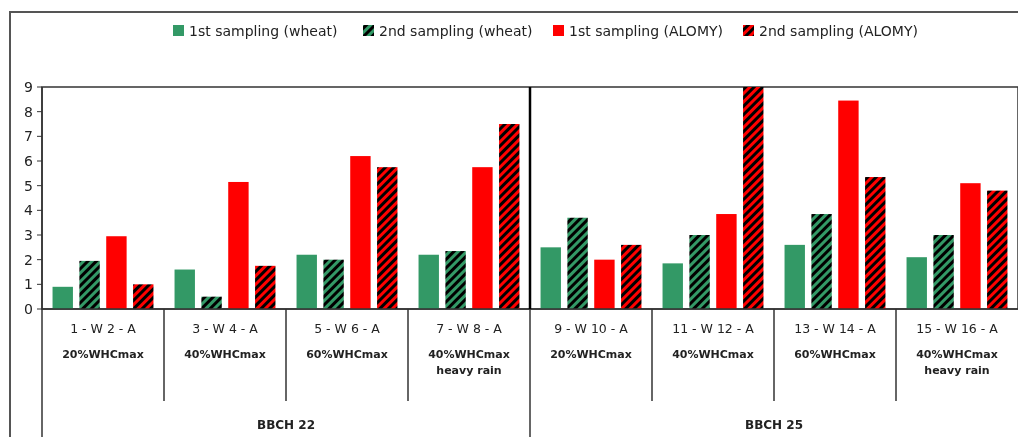  Describe the element at coordinates (28, 136) in the screenshot. I see `y-tick-label: 7` at that location.